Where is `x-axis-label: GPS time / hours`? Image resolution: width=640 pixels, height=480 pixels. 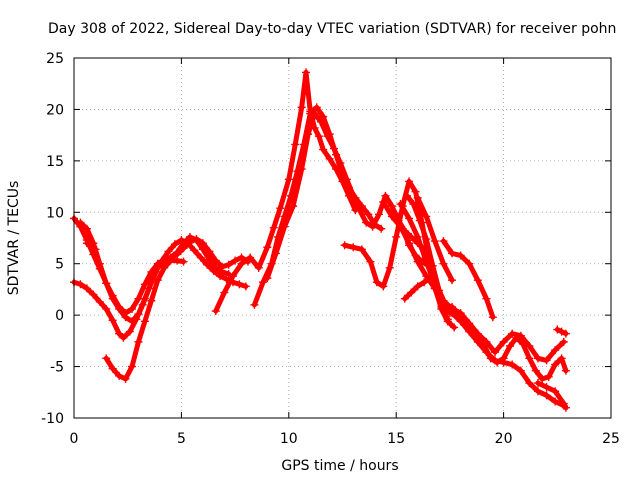
x-axis-label: GPS time / hours is located at coordinates (339, 466).